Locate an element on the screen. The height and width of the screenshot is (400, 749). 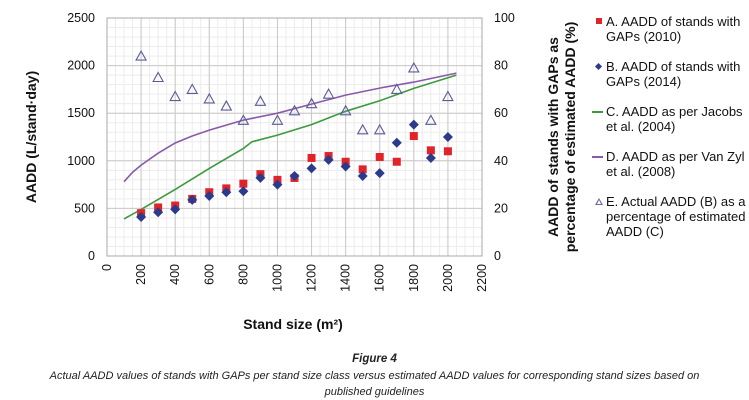
legend-item-a: A. AADD of stands with GAPs (2010) is located at coordinates (671, 29).